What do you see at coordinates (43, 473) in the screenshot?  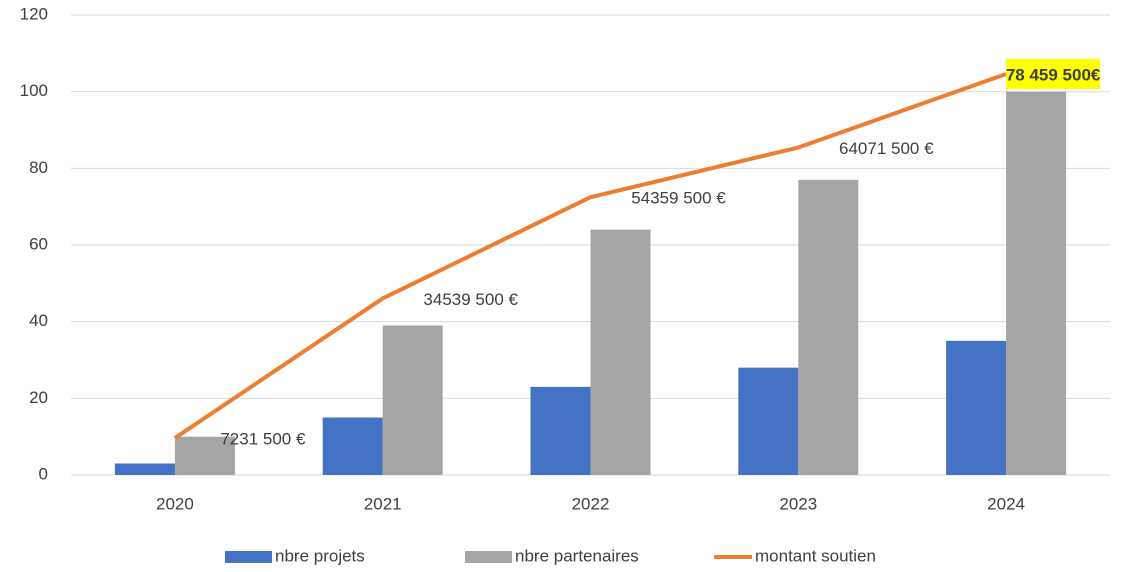 I see `y-tick-label: 0` at bounding box center [43, 473].